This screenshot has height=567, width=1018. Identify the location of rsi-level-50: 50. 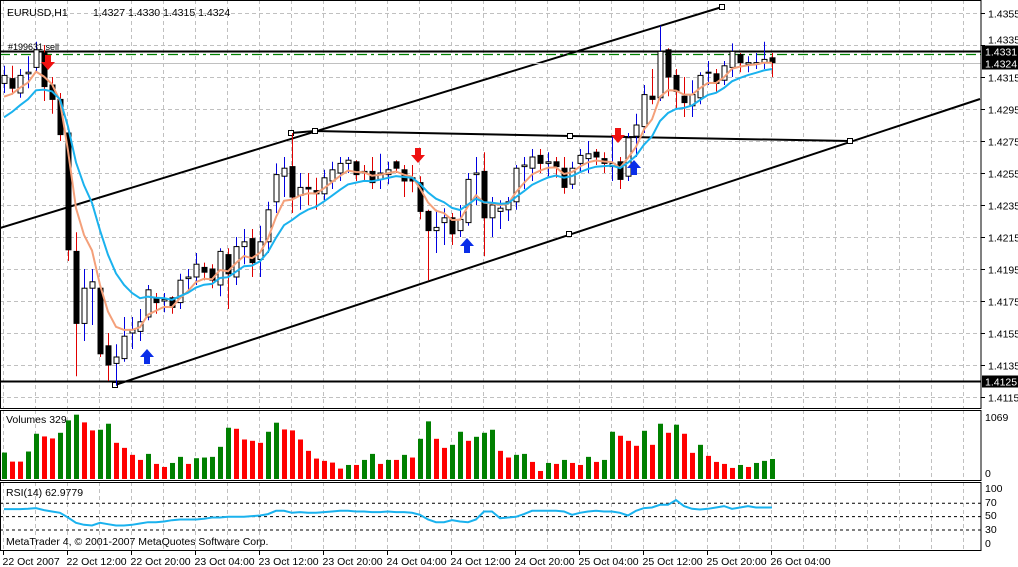
(991, 516).